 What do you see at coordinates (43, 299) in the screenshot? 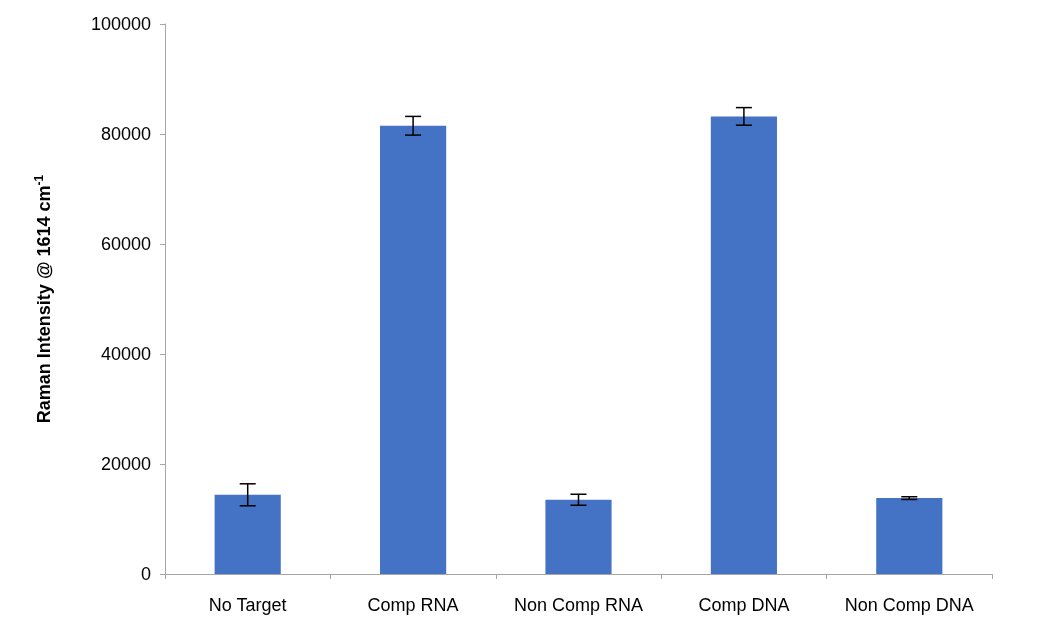
I see `y-axis-title: Raman Intensity @ 1614 cm-1` at bounding box center [43, 299].